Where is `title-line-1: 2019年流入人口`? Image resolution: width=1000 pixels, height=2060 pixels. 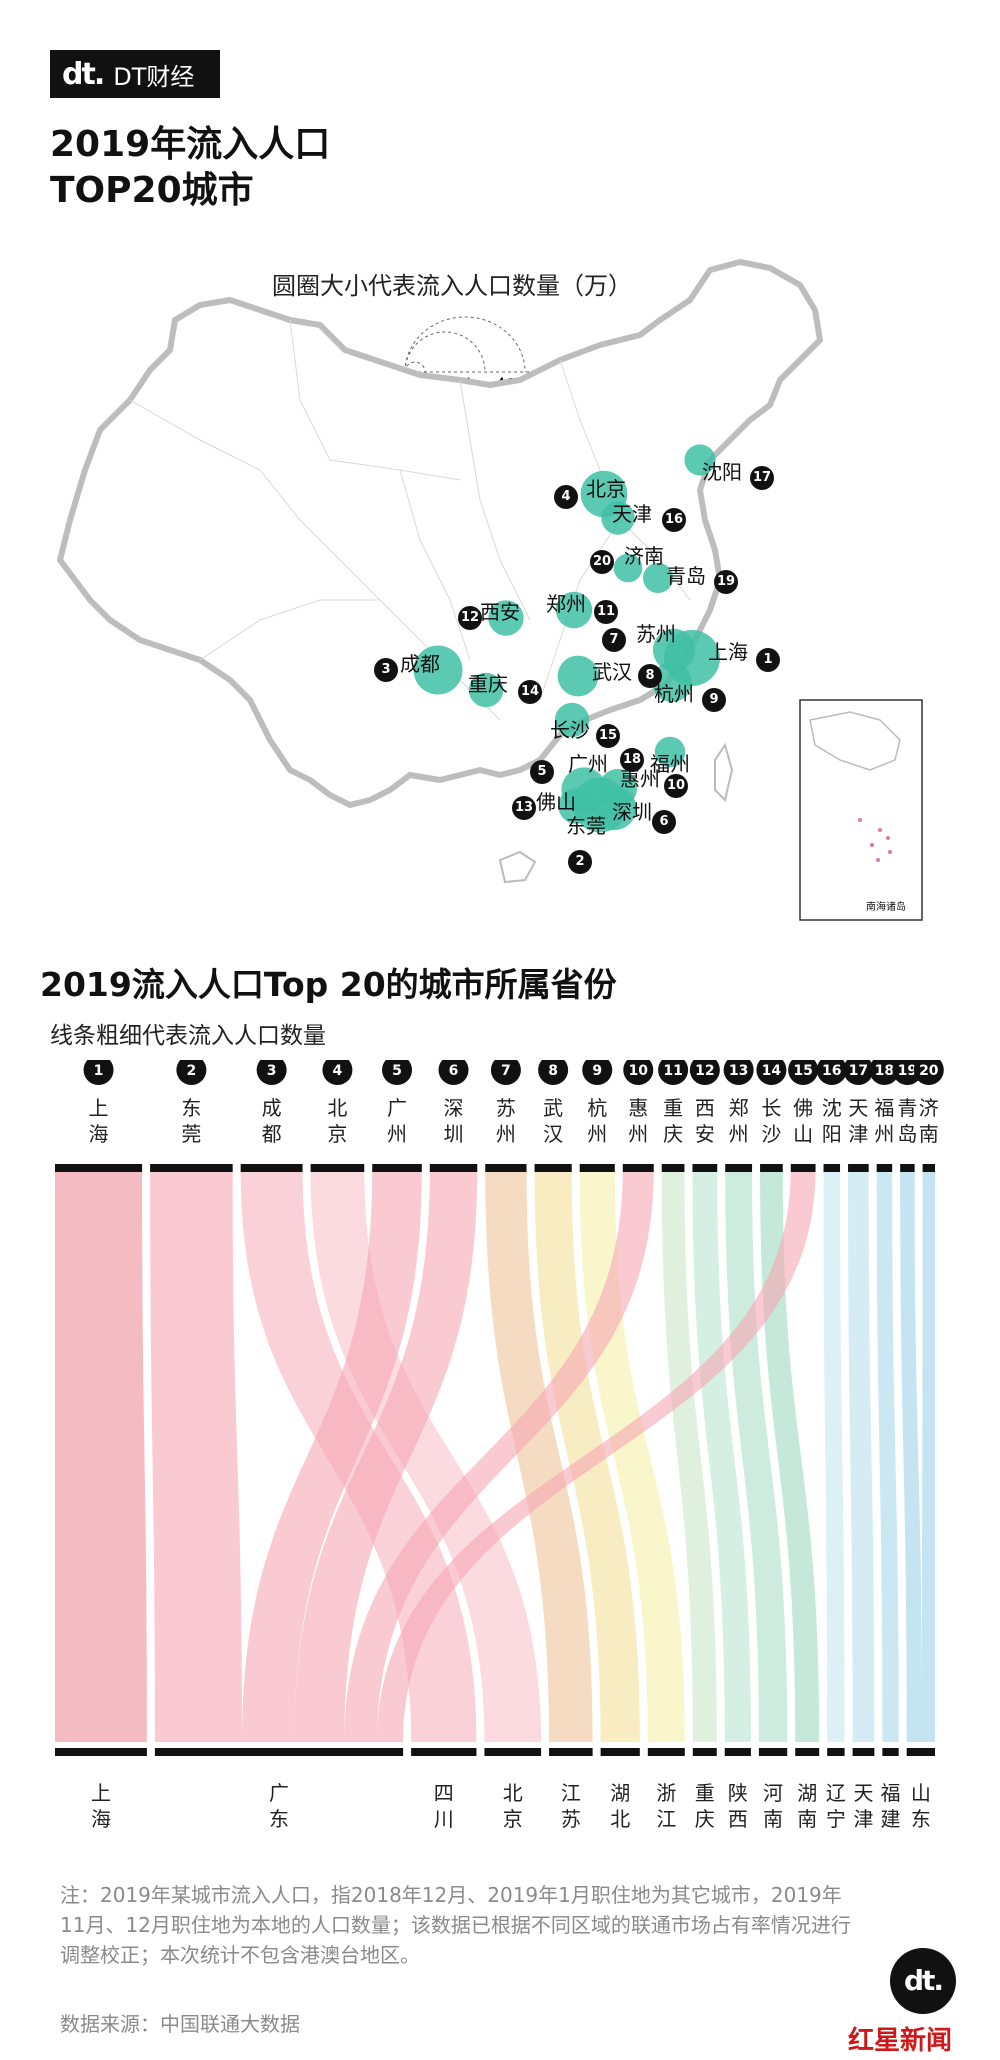 title-line-1: 2019年流入人口 is located at coordinates (190, 144).